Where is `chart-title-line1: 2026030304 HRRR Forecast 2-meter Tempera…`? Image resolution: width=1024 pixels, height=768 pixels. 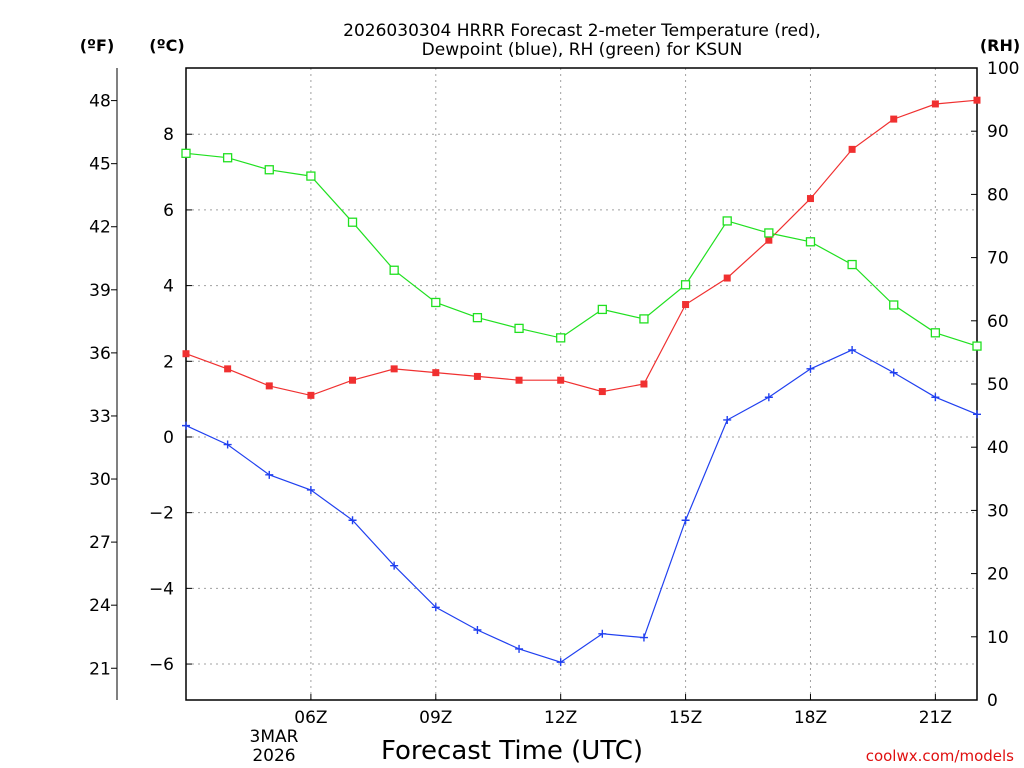
chart-title-line1: 2026030304 HRRR Forecast 2-meter Tempera… is located at coordinates (582, 31).